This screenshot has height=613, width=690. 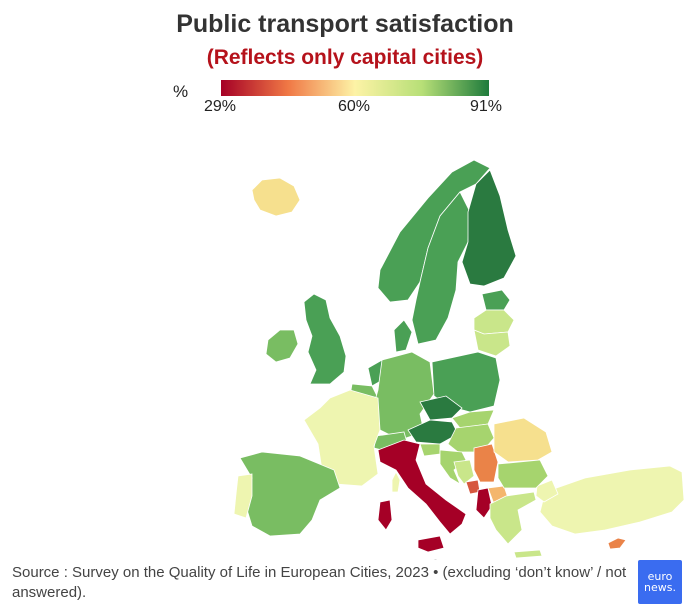 I want to click on region-greece, so click(x=513, y=518).